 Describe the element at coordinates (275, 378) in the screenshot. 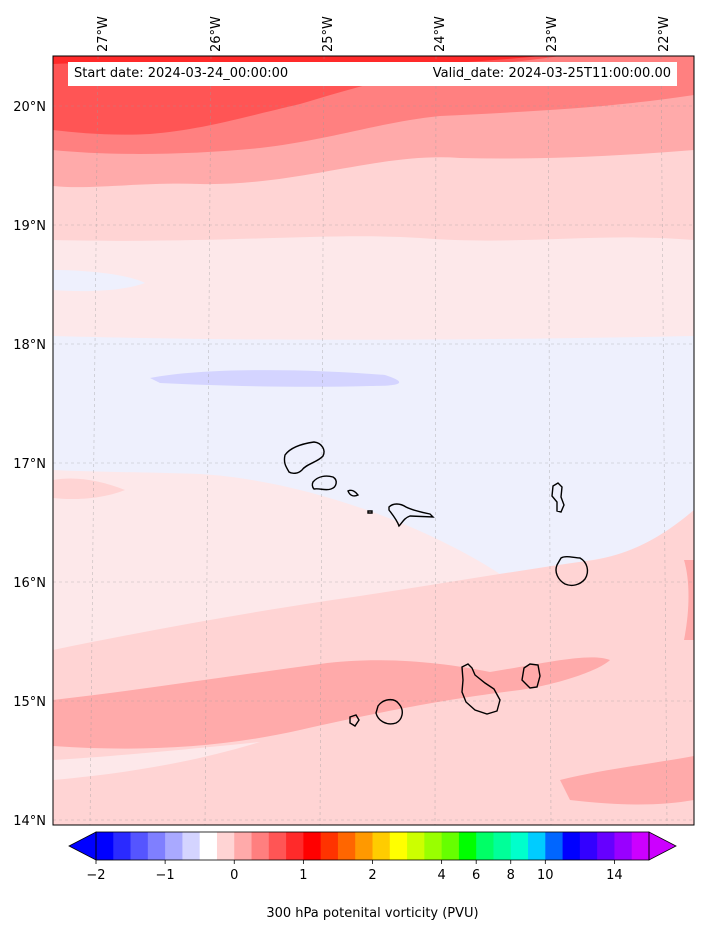

I see `pv-patch-negative` at that location.